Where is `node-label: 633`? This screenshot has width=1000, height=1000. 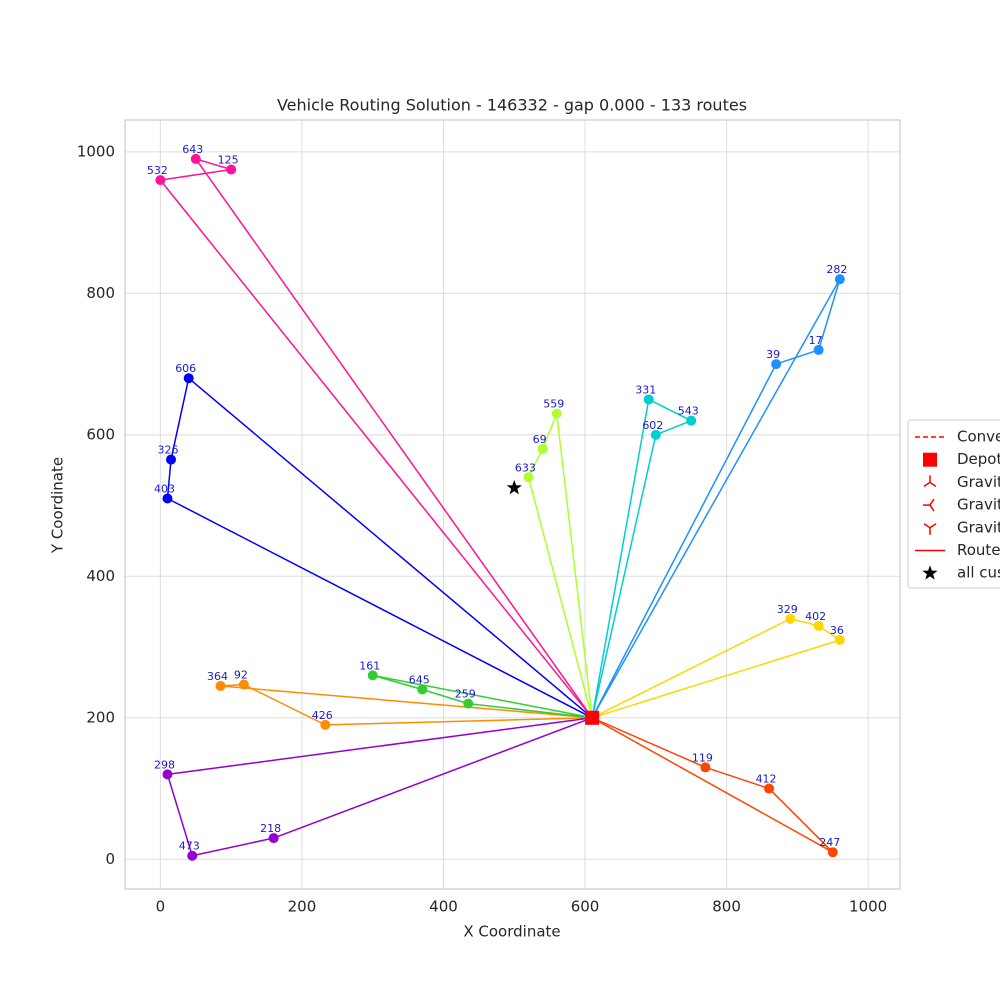
node-label: 633 is located at coordinates (525, 467).